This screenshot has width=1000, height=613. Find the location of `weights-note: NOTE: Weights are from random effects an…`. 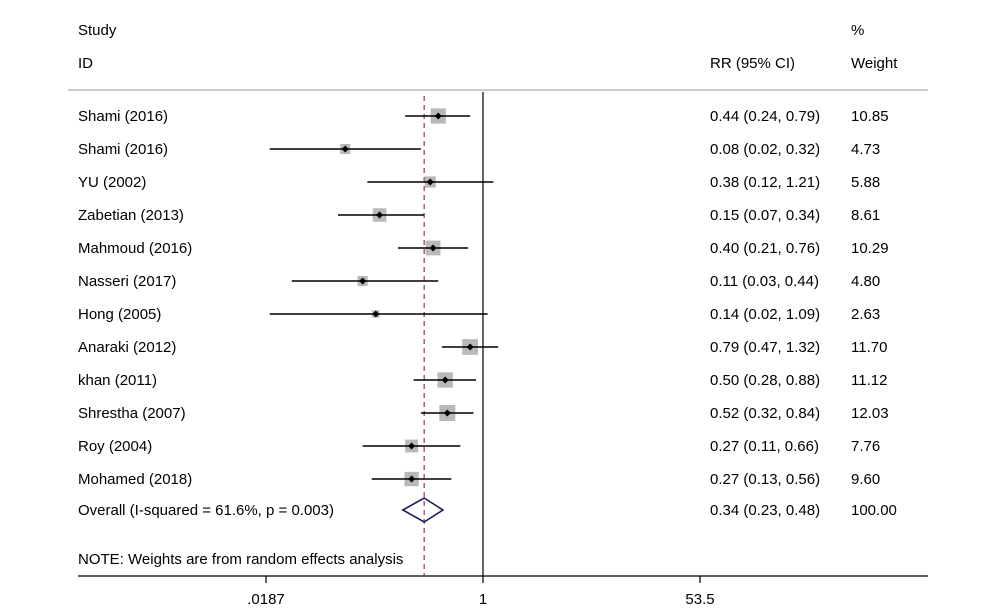

weights-note: NOTE: Weights are from random effects an… is located at coordinates (240, 559).